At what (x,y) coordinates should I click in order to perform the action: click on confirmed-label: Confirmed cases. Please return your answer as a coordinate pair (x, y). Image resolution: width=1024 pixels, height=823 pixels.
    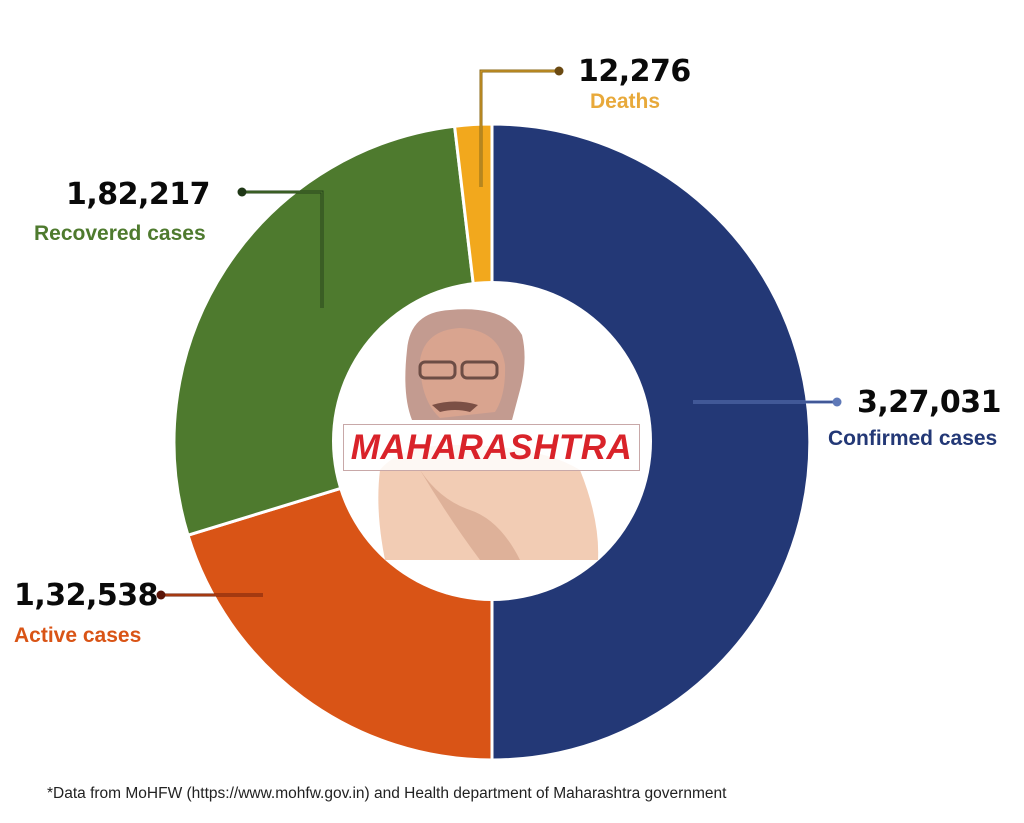
    Looking at the image, I should click on (913, 438).